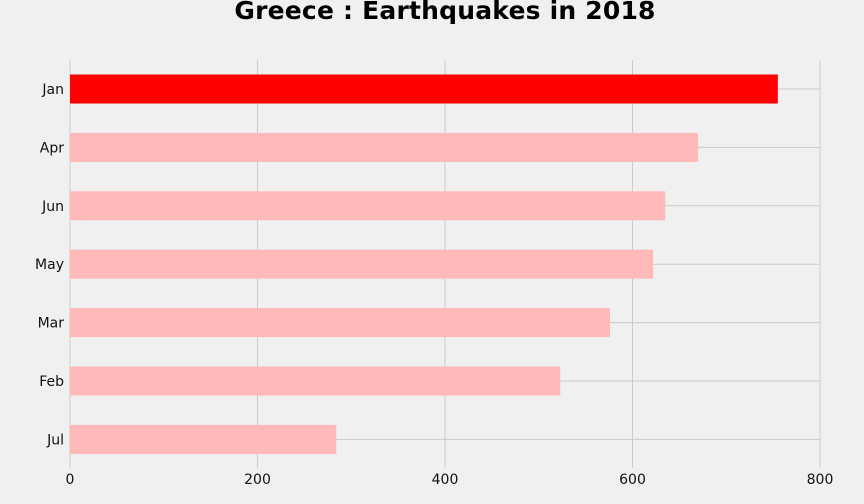 This screenshot has height=504, width=864. What do you see at coordinates (203, 439) in the screenshot?
I see `bar-jul` at bounding box center [203, 439].